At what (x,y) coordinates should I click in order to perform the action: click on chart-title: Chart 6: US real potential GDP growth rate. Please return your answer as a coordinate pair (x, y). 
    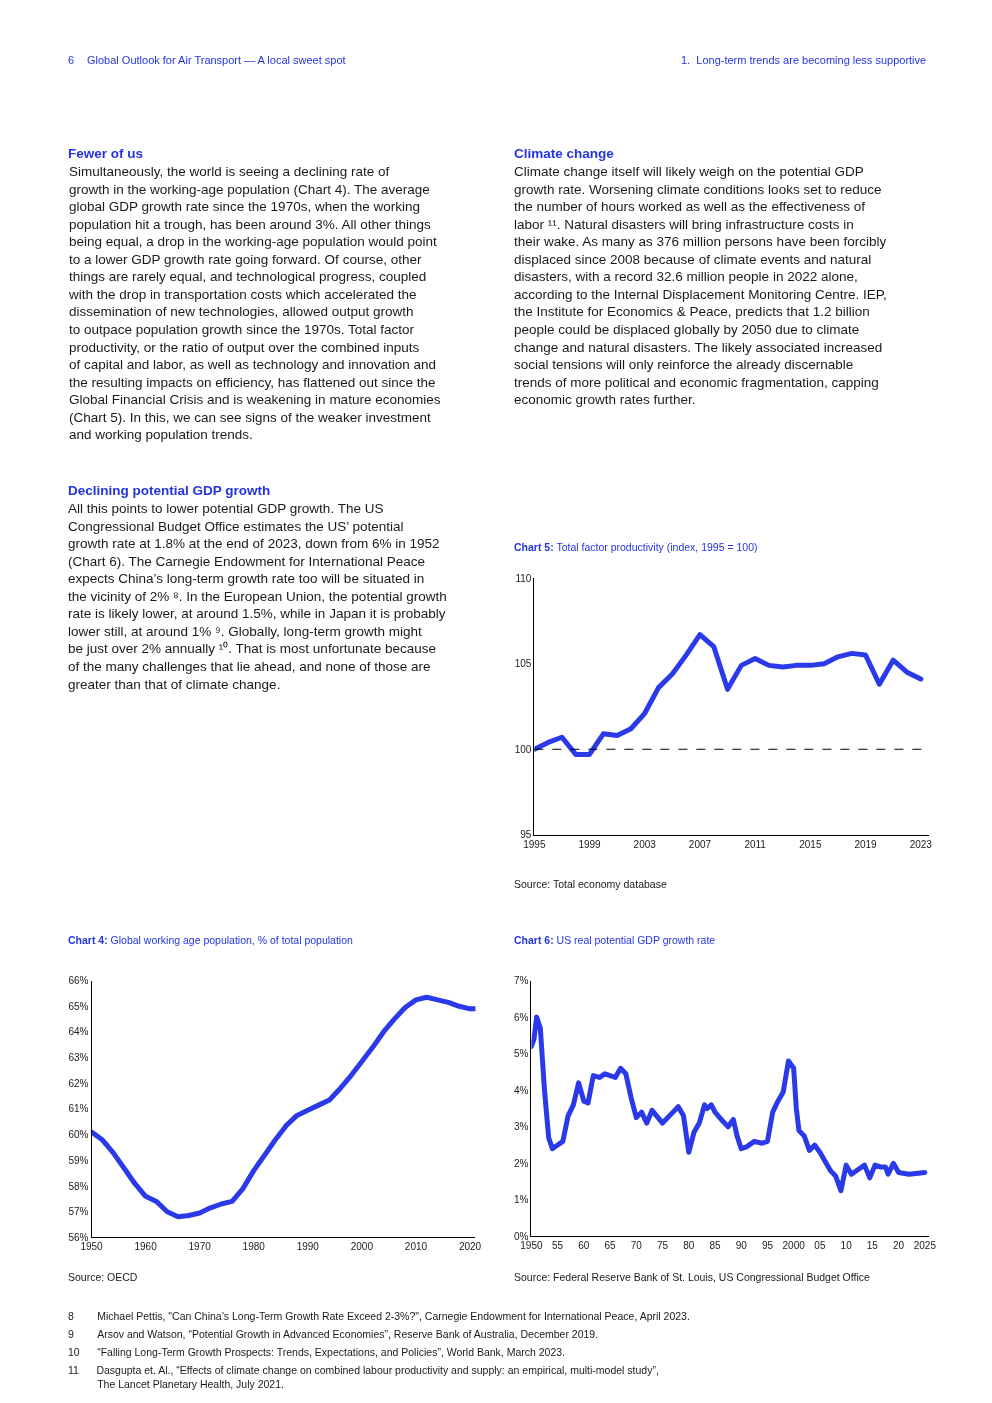
    Looking at the image, I should click on (615, 940).